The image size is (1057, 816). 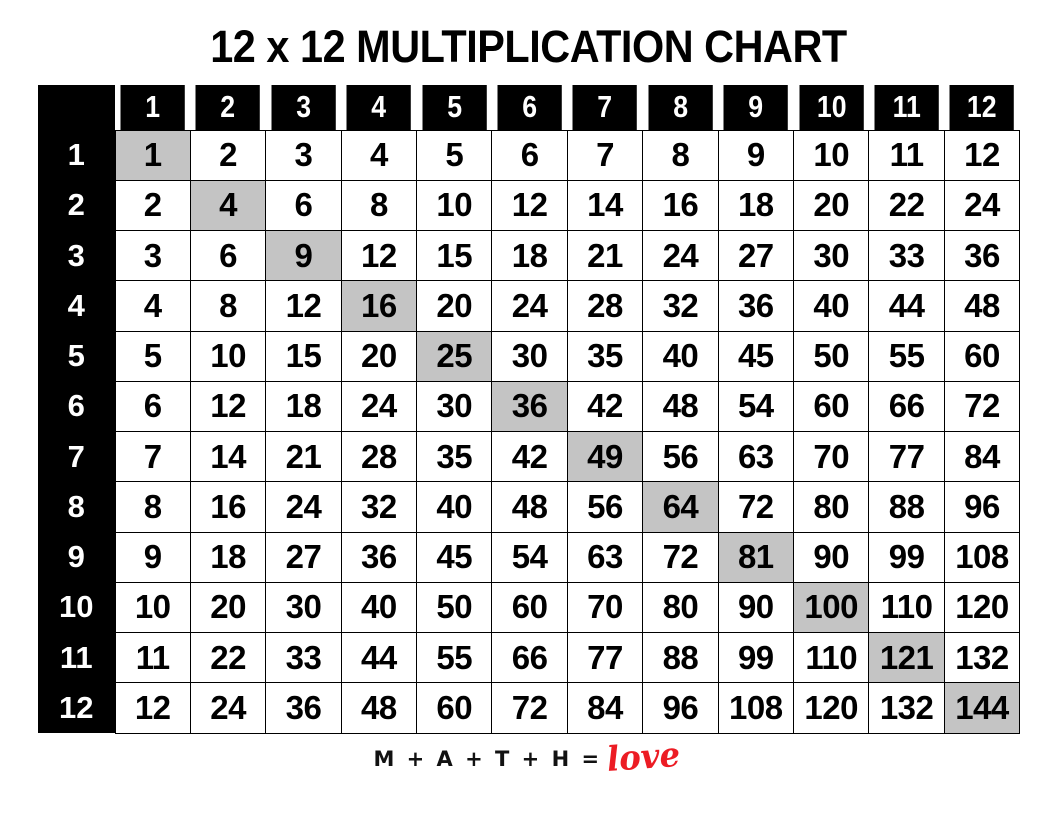 I want to click on cell-10x2: 20, so click(x=228, y=607).